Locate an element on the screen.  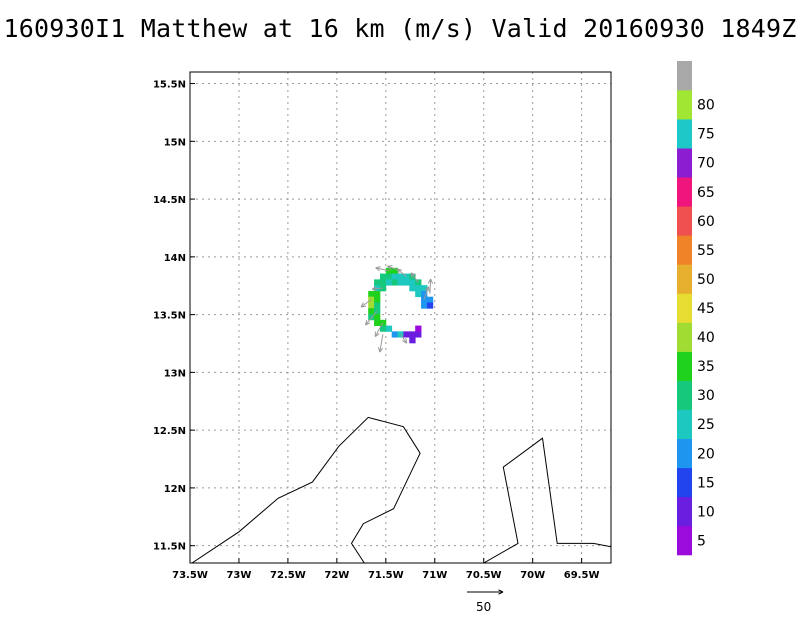
colorbar-label: 45 is located at coordinates (706, 309).